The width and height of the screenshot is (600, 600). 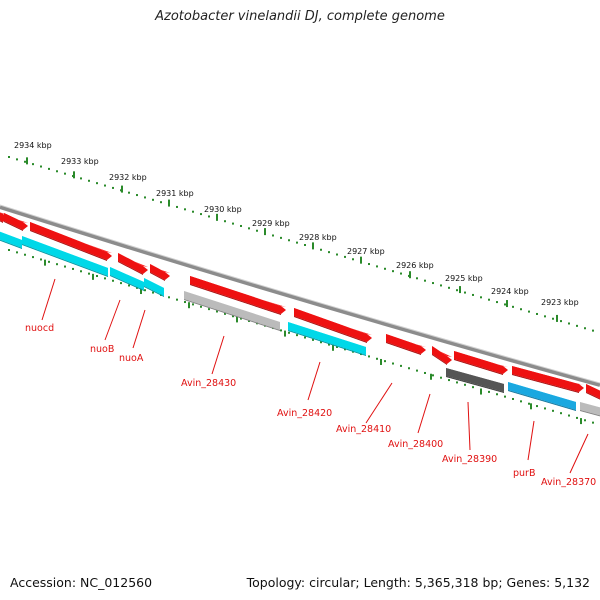 I want to click on ruler-label: 2934 kbp, so click(x=33, y=145).